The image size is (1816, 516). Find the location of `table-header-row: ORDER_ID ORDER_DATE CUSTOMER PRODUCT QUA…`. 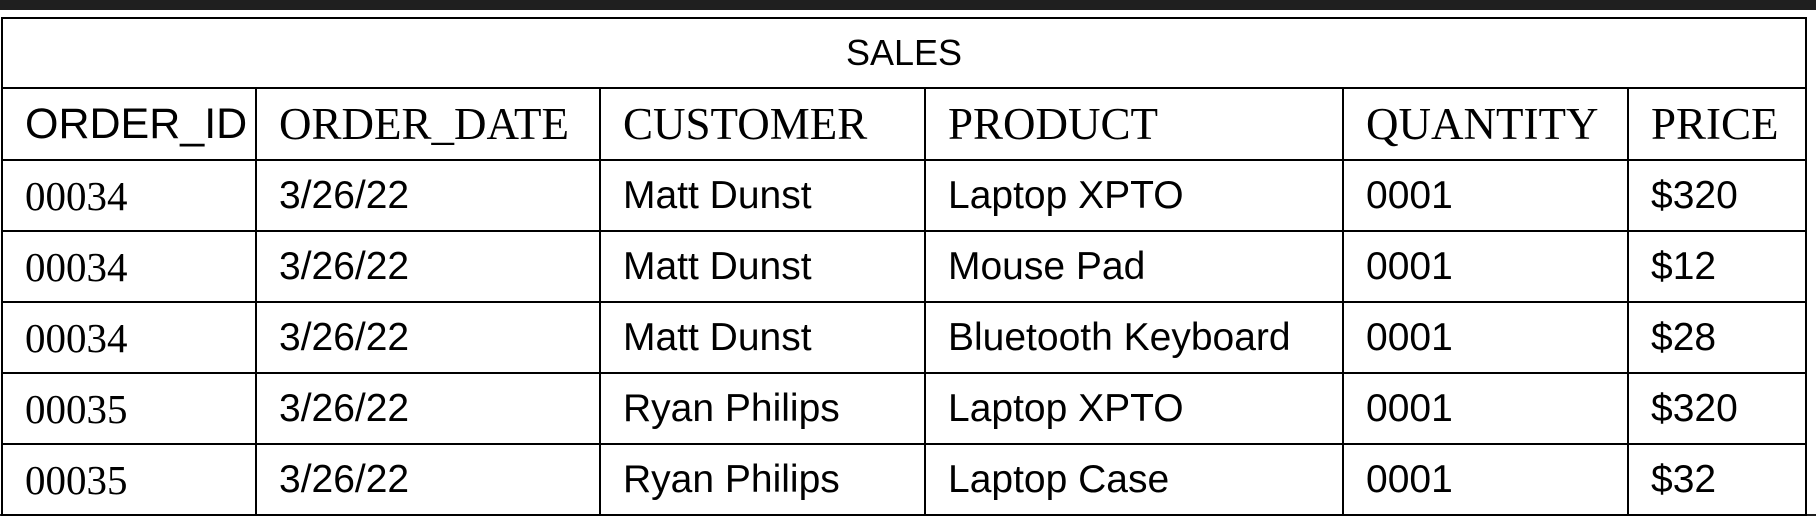

table-header-row: ORDER_ID ORDER_DATE CUSTOMER PRODUCT QUA… is located at coordinates (904, 124).